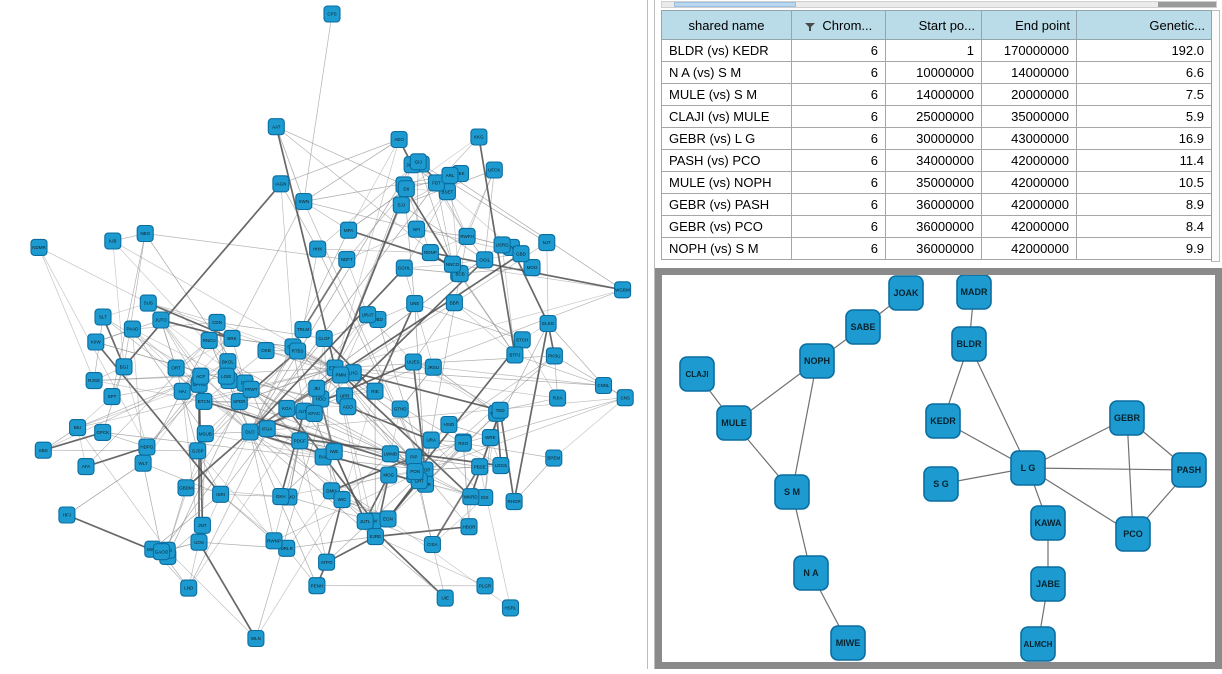  Describe the element at coordinates (1144, 227) in the screenshot. I see `cell-genetic: 8.4` at that location.